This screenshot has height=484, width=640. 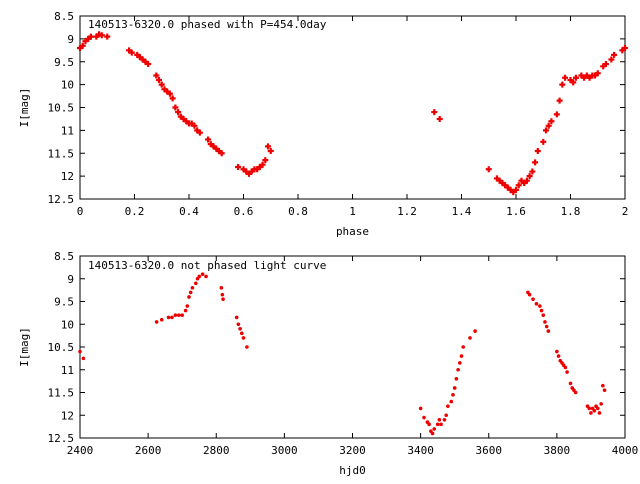 What do you see at coordinates (80, 211) in the screenshot?
I see `x-tick-label: 0` at bounding box center [80, 211].